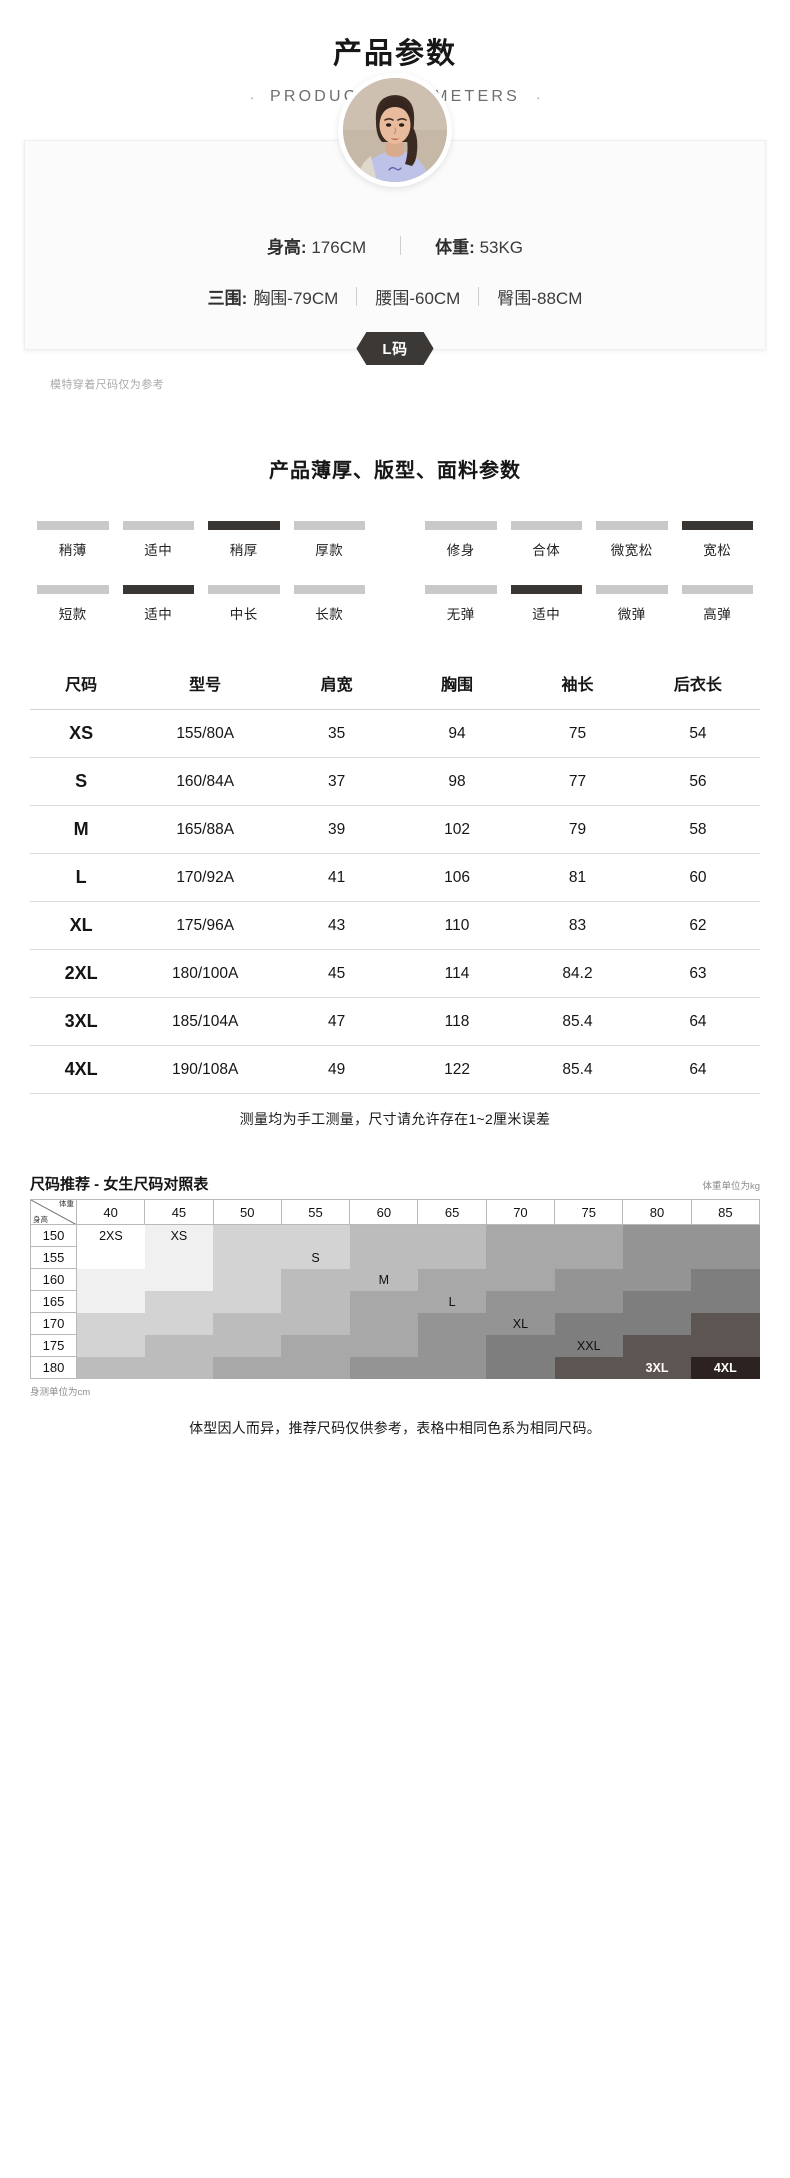 The image size is (790, 2178). Describe the element at coordinates (53, 1323) in the screenshot. I see `grid-height-header: 170` at that location.